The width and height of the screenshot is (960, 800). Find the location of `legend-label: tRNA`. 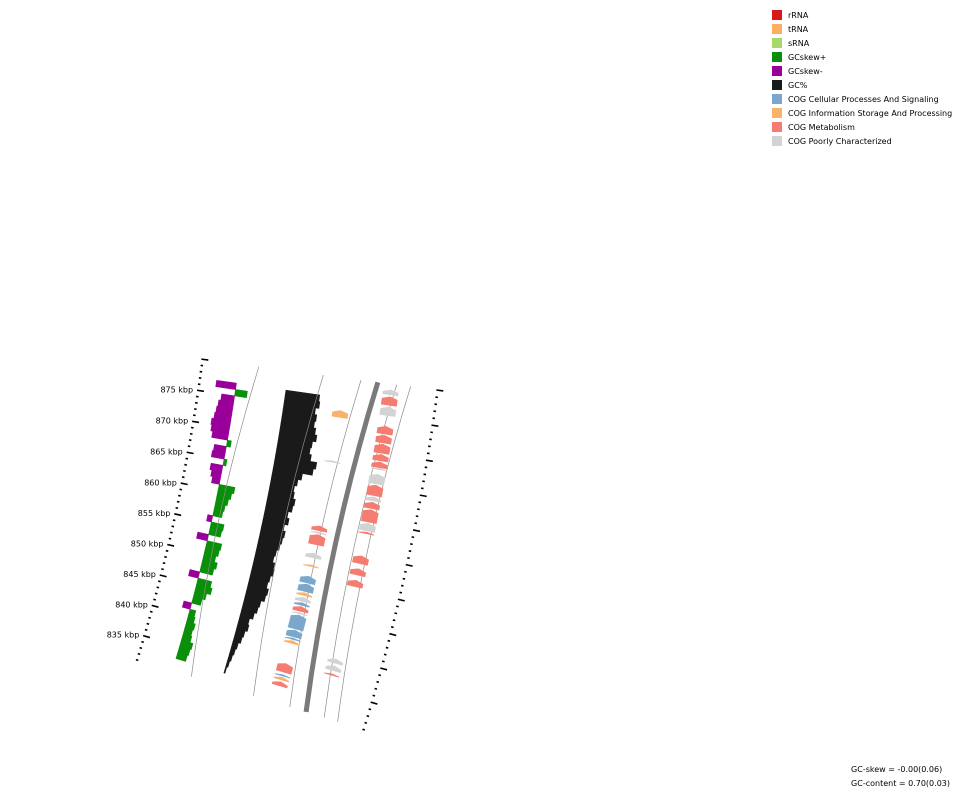

legend-label: tRNA is located at coordinates (798, 29).